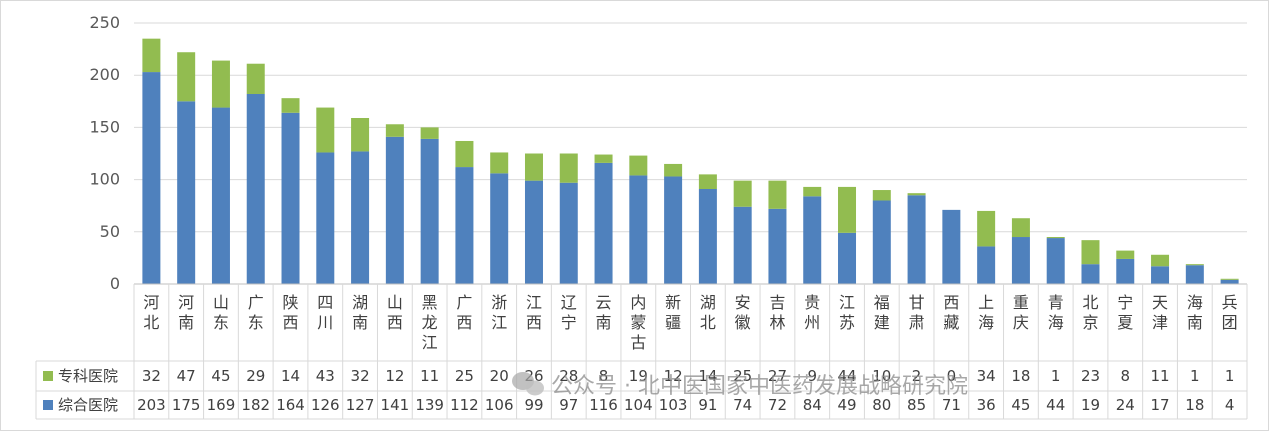 The height and width of the screenshot is (431, 1269). What do you see at coordinates (88, 405) in the screenshot?
I see `legend-label: 综合医院` at bounding box center [88, 405].